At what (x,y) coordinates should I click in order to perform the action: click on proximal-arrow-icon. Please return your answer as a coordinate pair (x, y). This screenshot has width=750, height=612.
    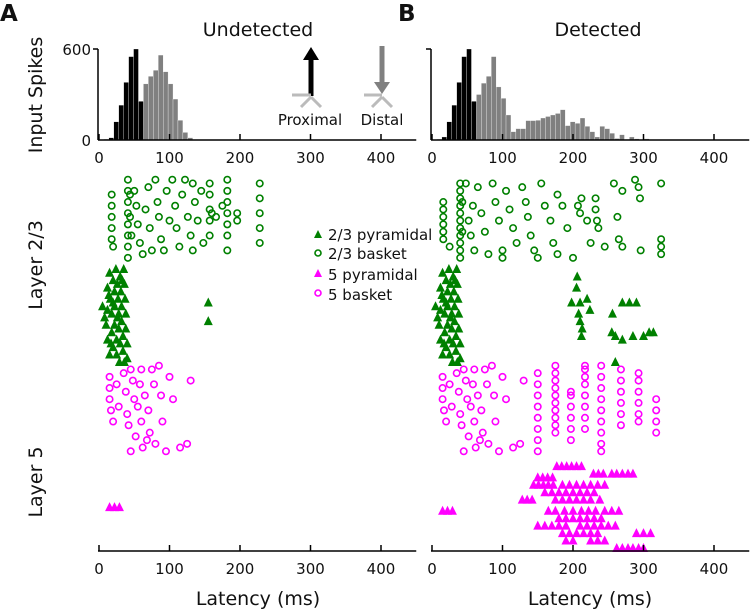
    Looking at the image, I should click on (307, 78).